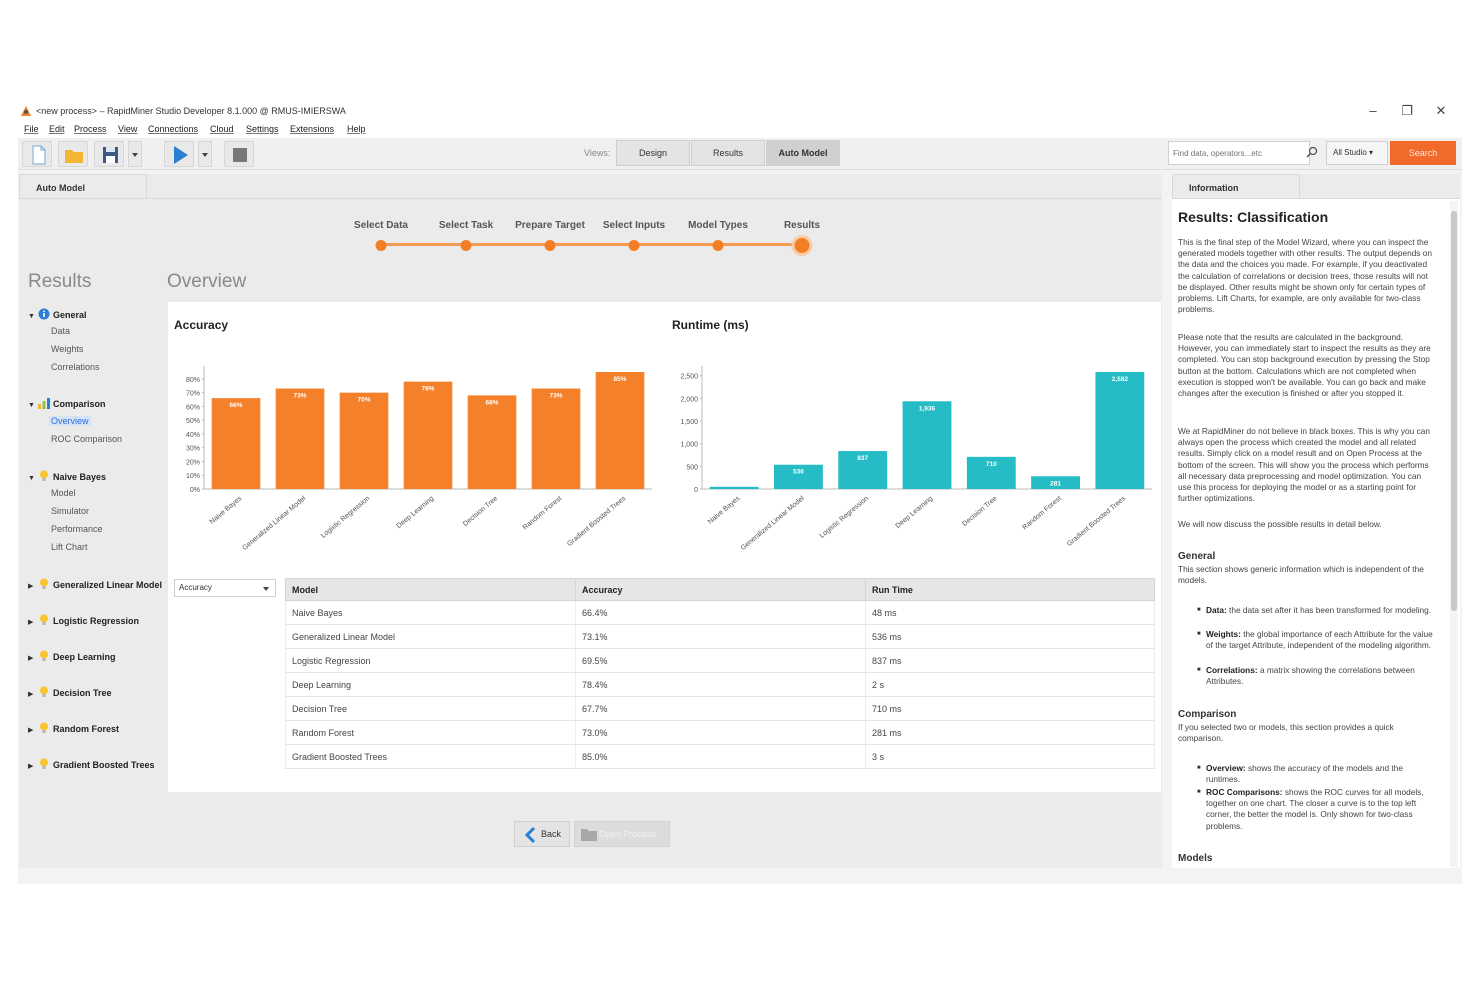 This screenshot has width=1480, height=987. Describe the element at coordinates (262, 129) in the screenshot. I see `menu-settings: Settings` at that location.